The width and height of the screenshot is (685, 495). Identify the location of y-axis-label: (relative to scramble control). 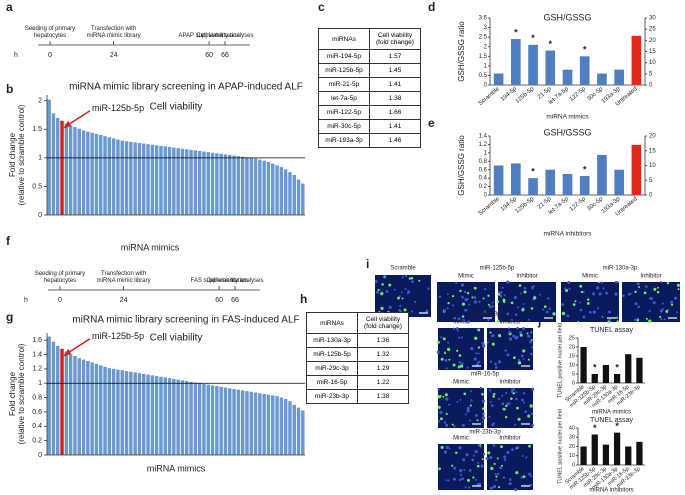
(21, 154).